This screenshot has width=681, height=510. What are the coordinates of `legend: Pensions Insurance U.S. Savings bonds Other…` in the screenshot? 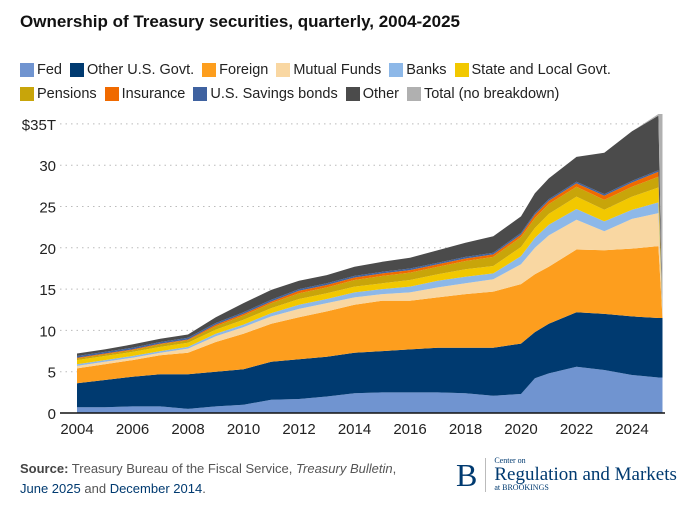 It's located at (350, 94).